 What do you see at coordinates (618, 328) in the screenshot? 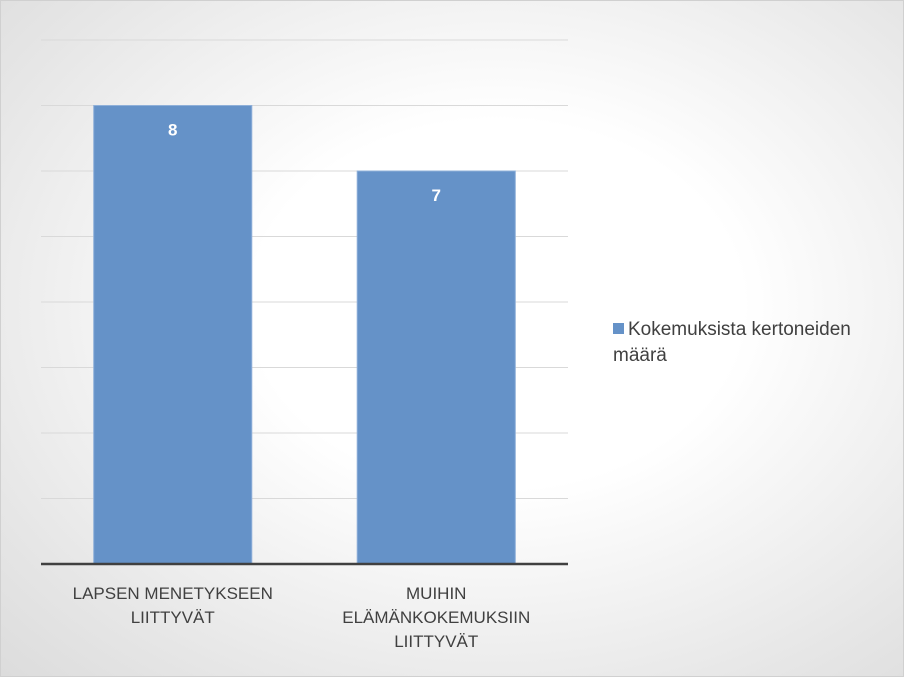
I see `legend-swatch` at bounding box center [618, 328].